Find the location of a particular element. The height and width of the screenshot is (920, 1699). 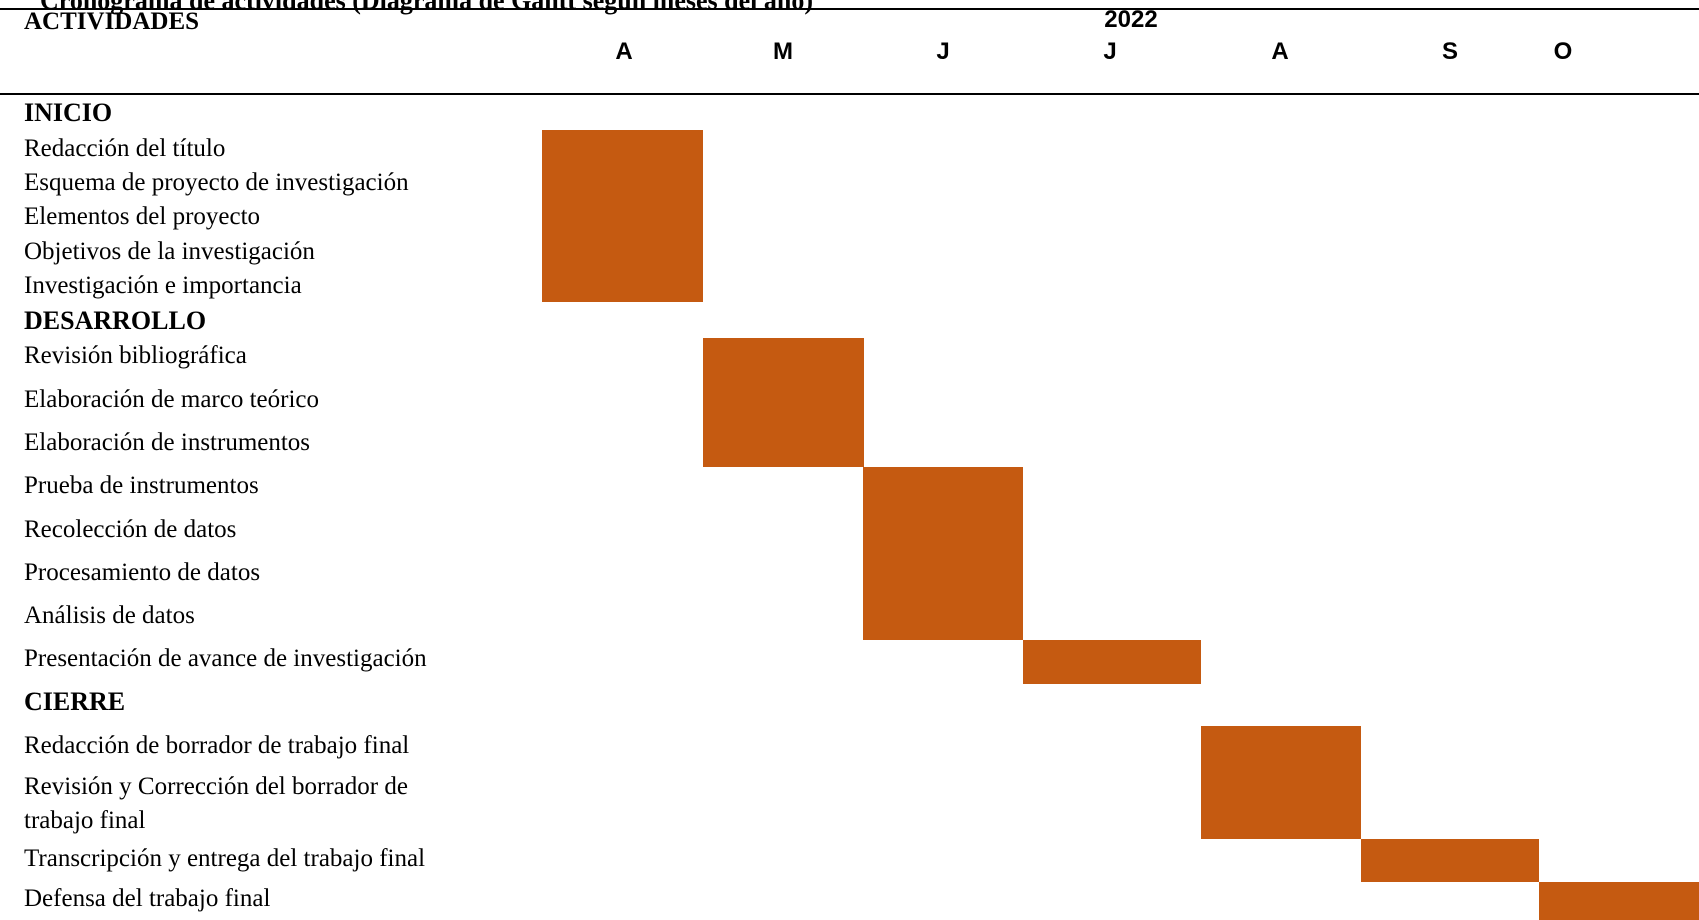

month-label-may: M is located at coordinates (783, 51).